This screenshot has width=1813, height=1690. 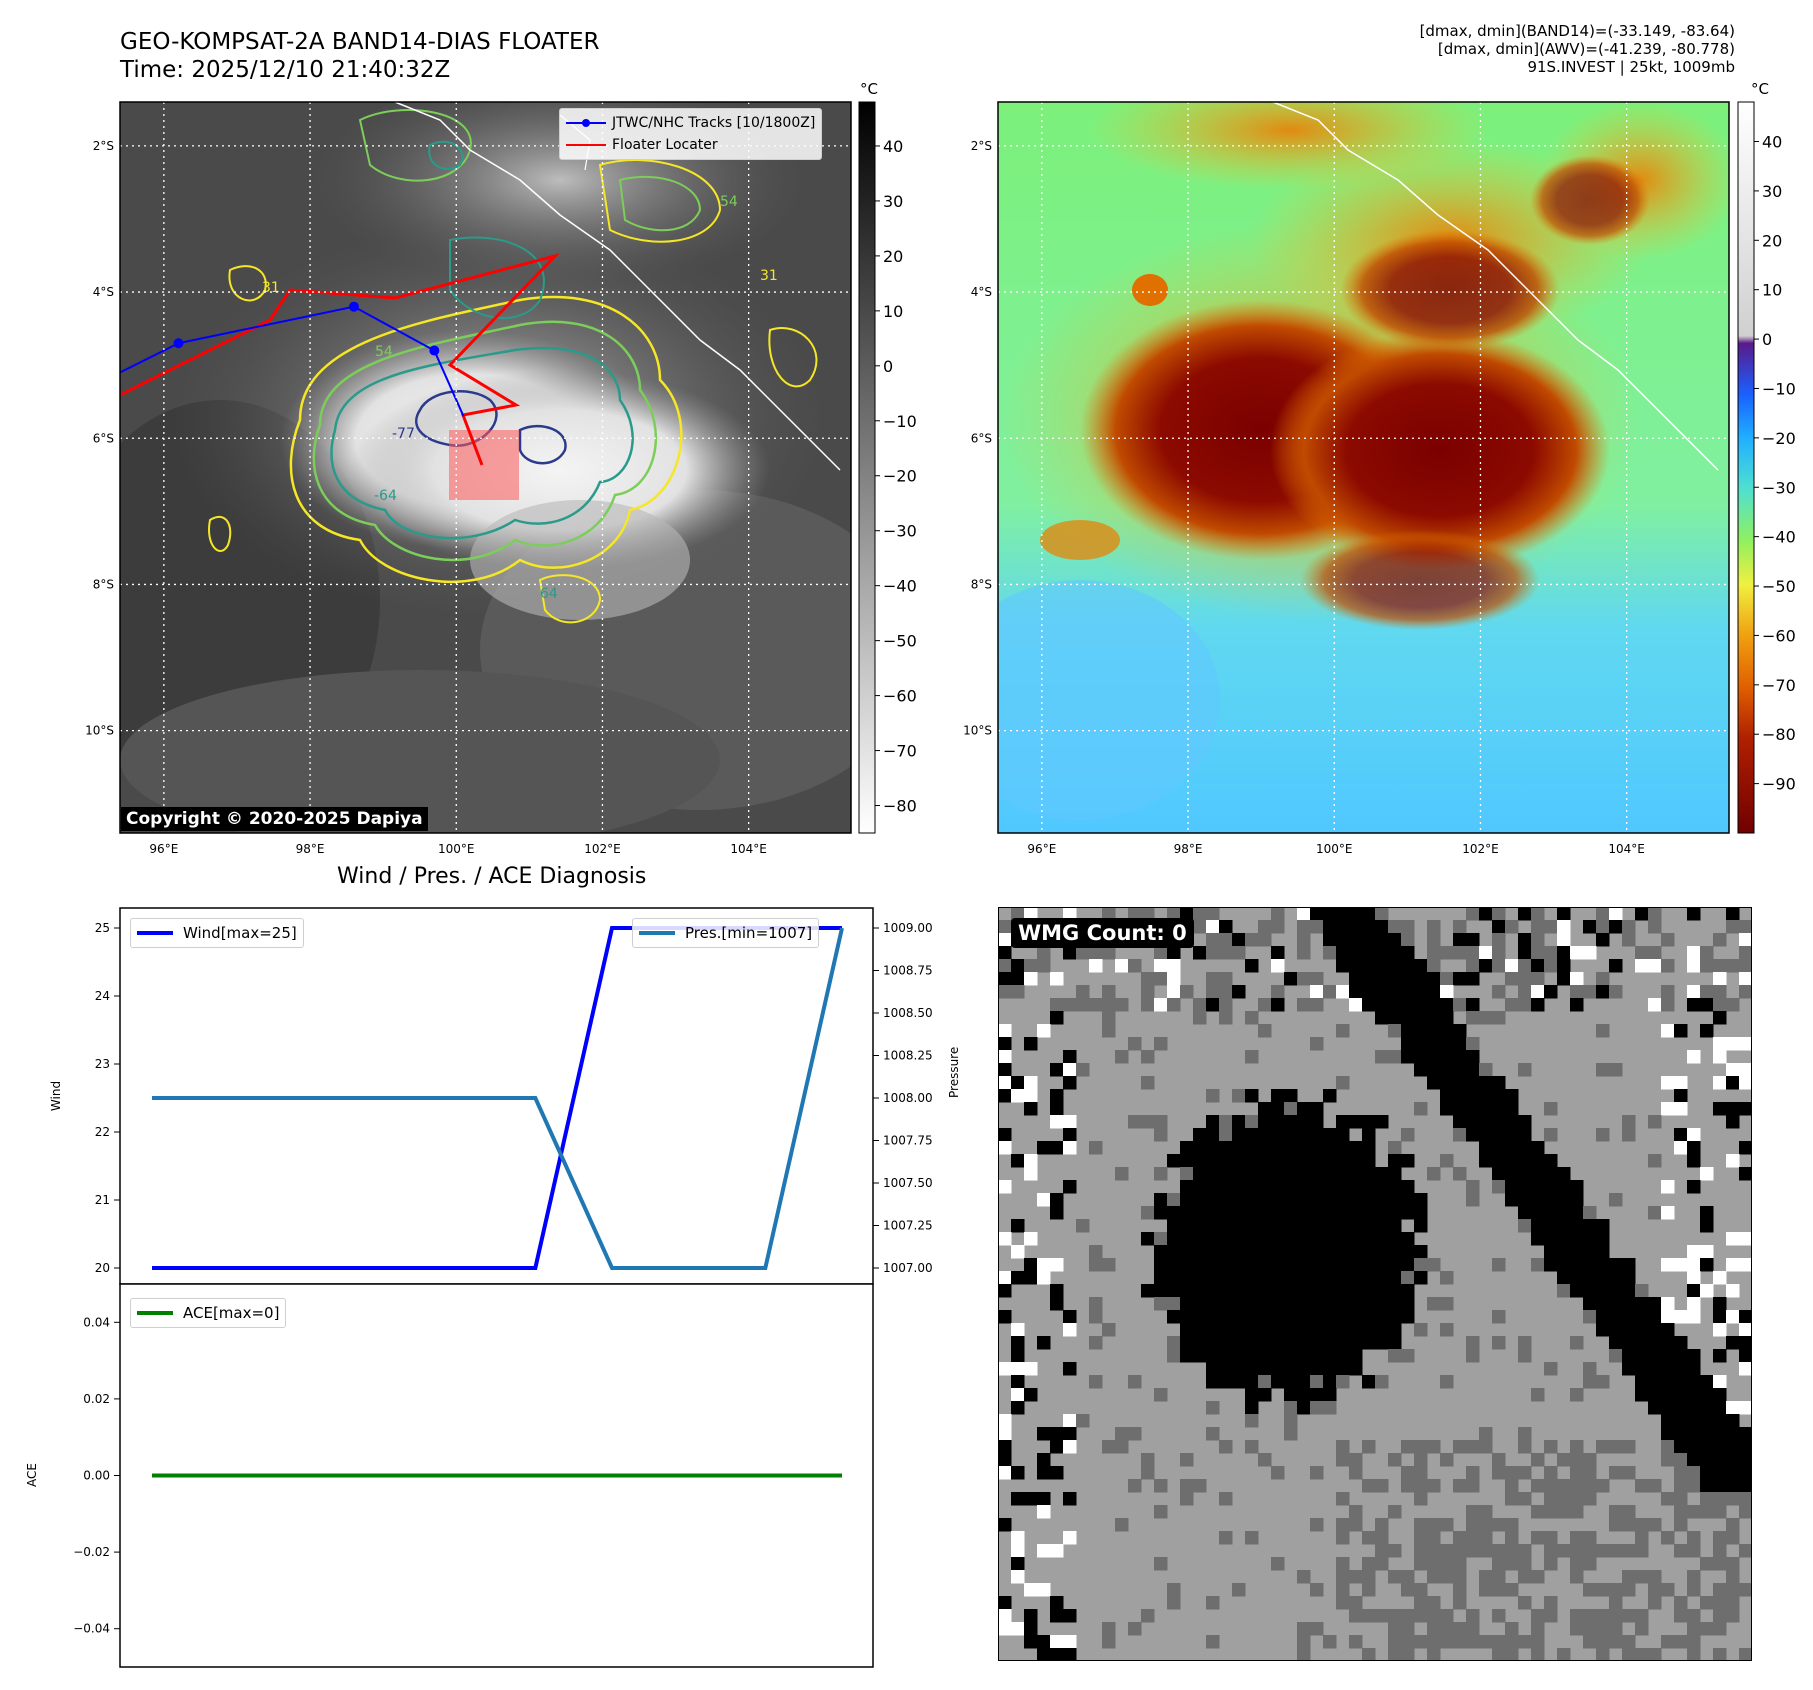 I want to click on lat-tick-label: 4°S, so click(x=103, y=292).